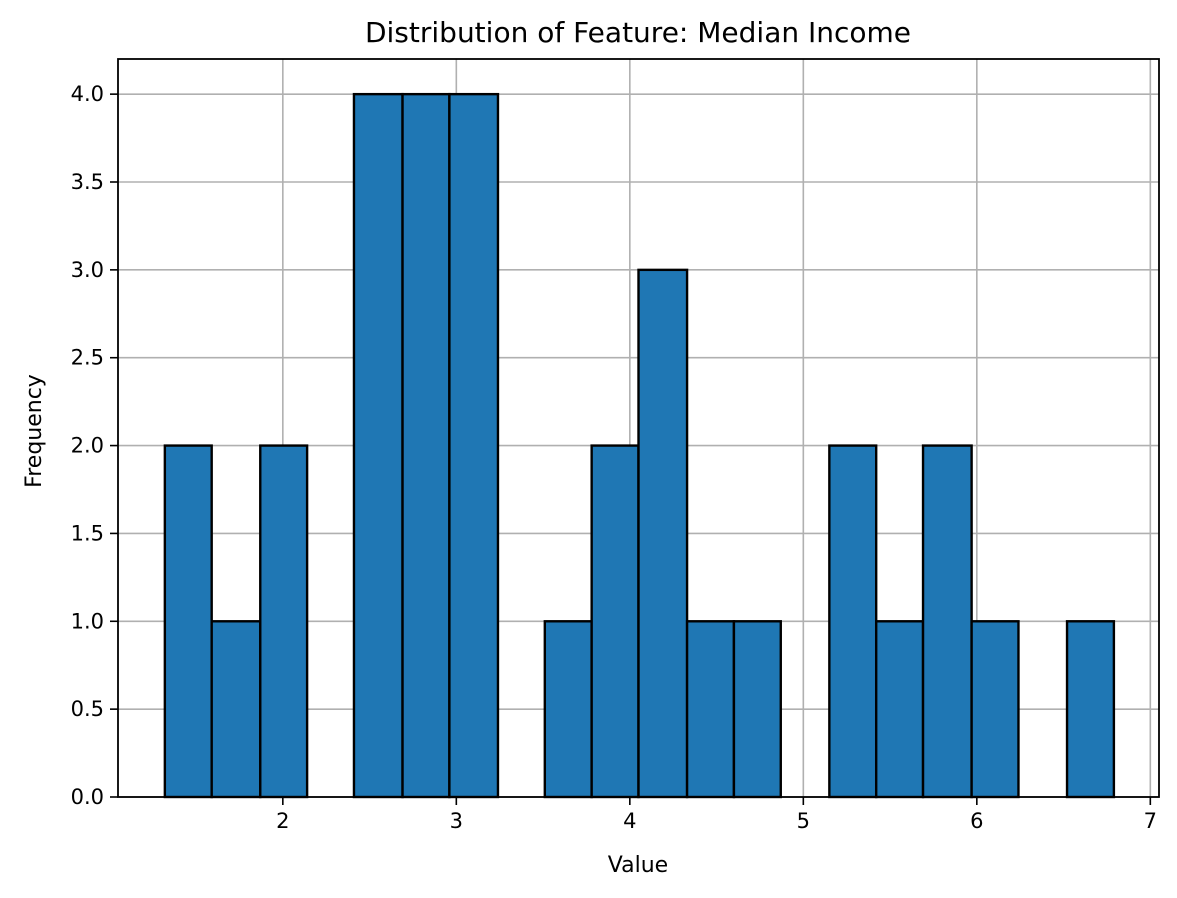 The image size is (1177, 898). Describe the element at coordinates (629, 821) in the screenshot. I see `x-tick-label: 4` at that location.